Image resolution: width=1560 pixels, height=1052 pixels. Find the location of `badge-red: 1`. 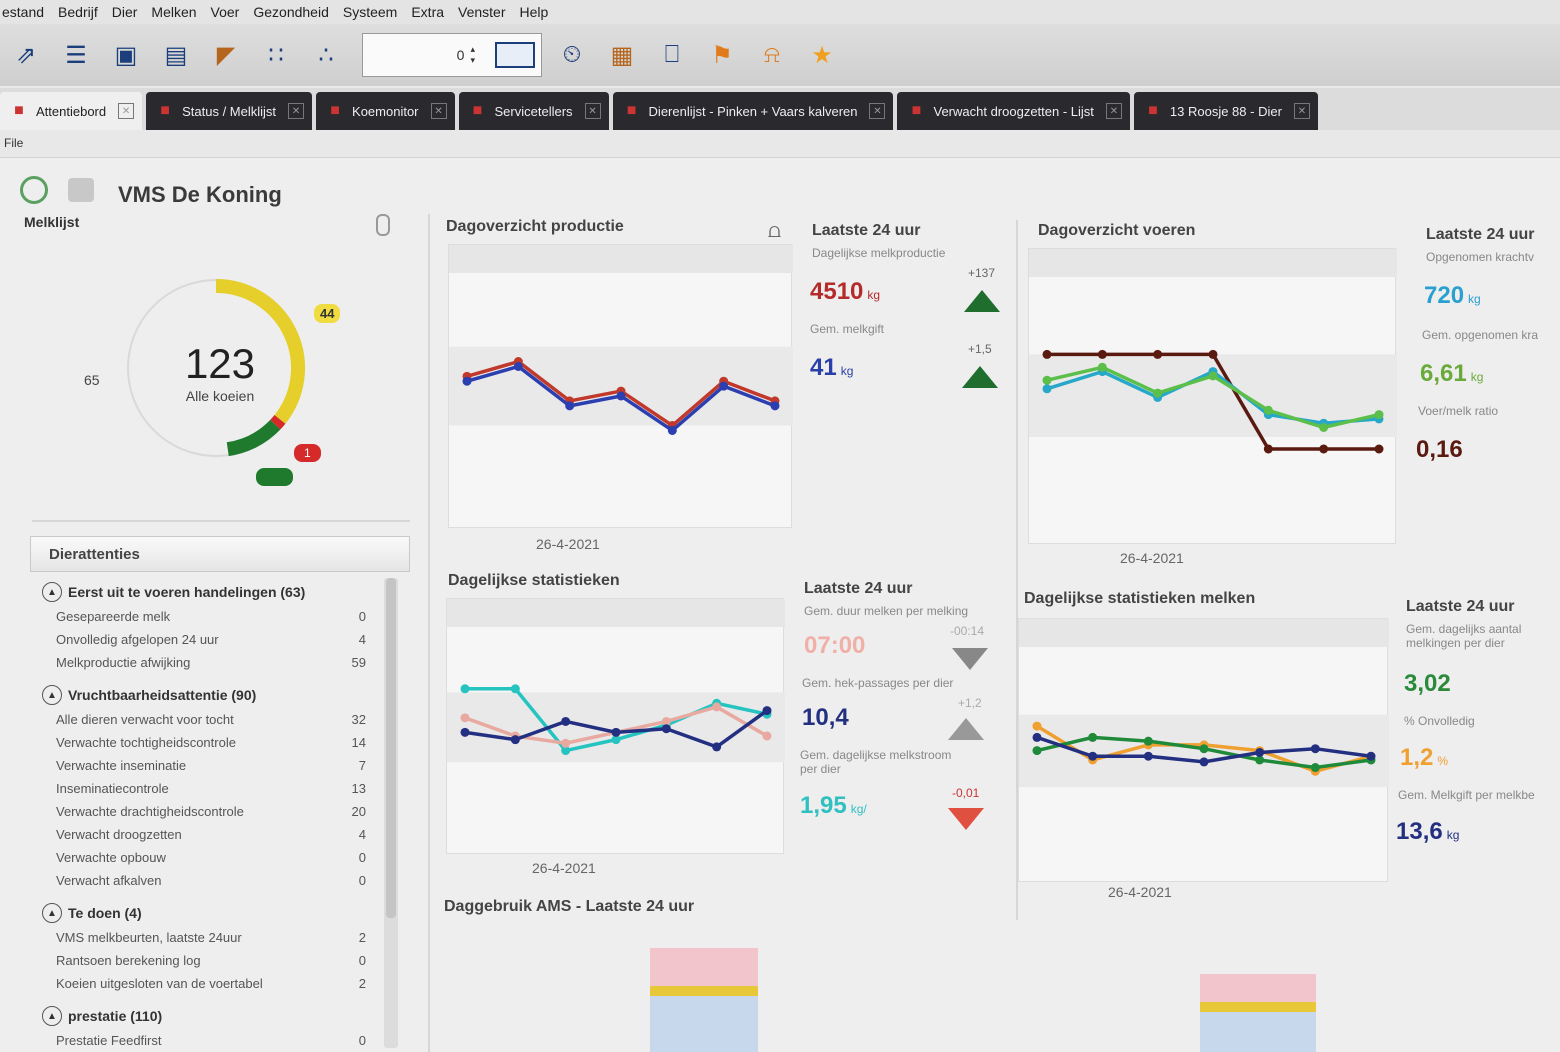

badge-red: 1 is located at coordinates (307, 453).